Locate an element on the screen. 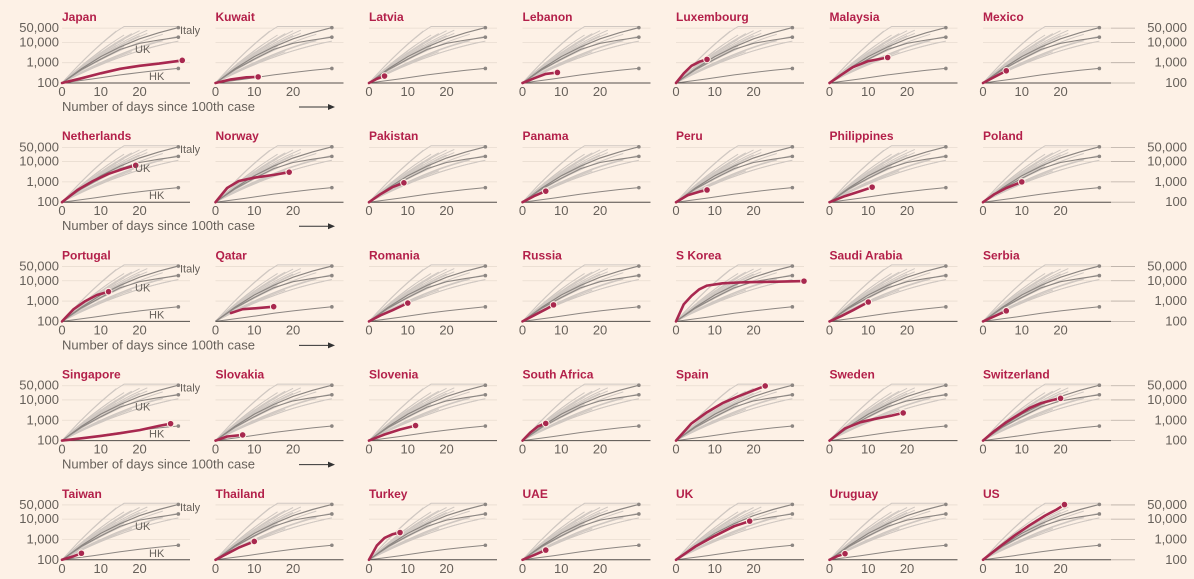  reference-label-uk: UK is located at coordinates (143, 288).